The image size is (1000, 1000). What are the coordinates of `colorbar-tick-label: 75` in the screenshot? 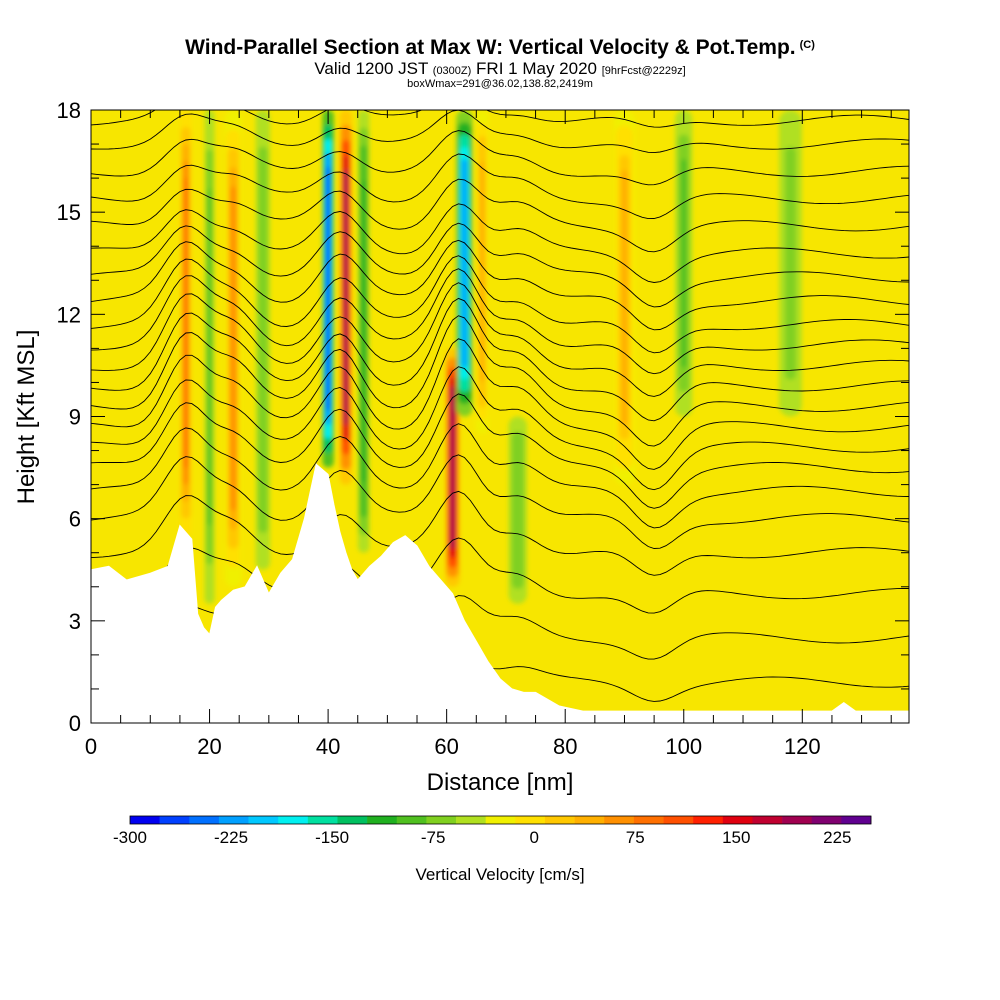 It's located at (635, 837).